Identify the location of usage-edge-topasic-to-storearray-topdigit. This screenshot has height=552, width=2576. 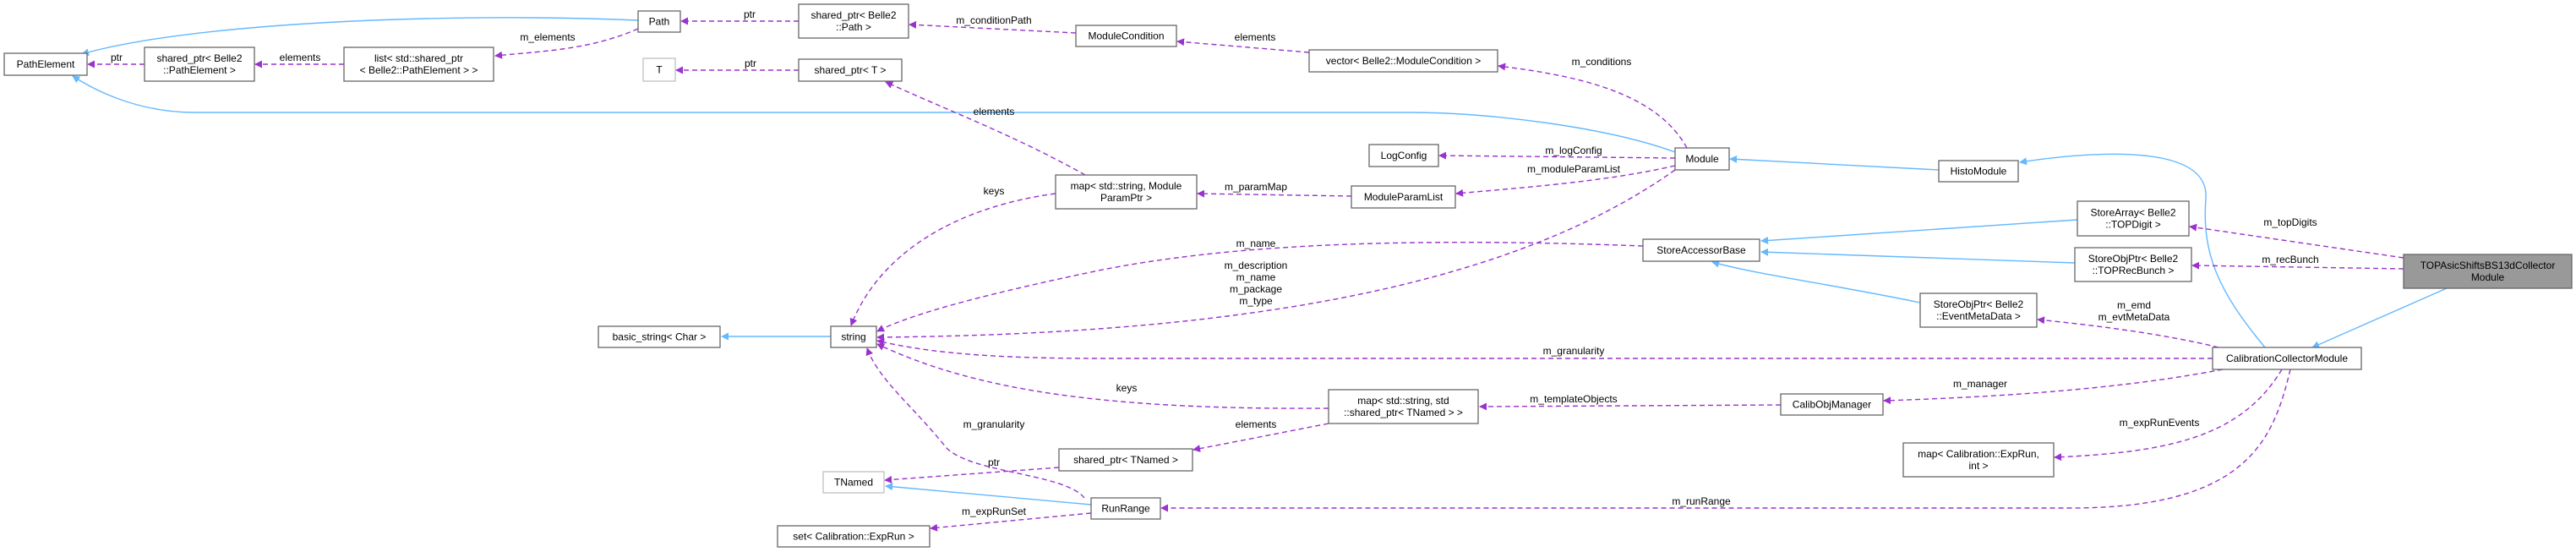
(2296, 241).